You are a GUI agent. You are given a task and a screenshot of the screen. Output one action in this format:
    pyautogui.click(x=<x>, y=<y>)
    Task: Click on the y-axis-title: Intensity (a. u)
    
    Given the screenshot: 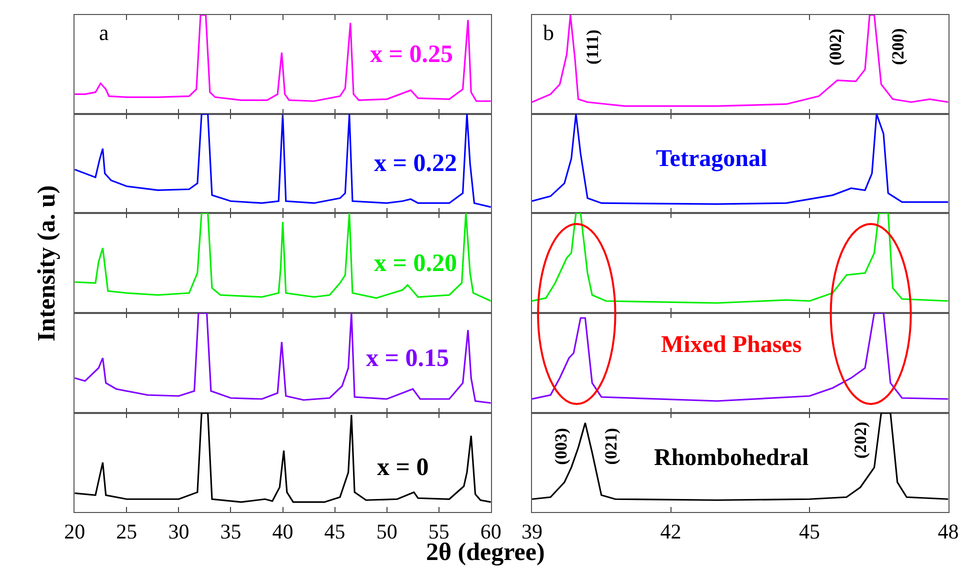 What is the action you would take?
    pyautogui.click(x=47, y=263)
    